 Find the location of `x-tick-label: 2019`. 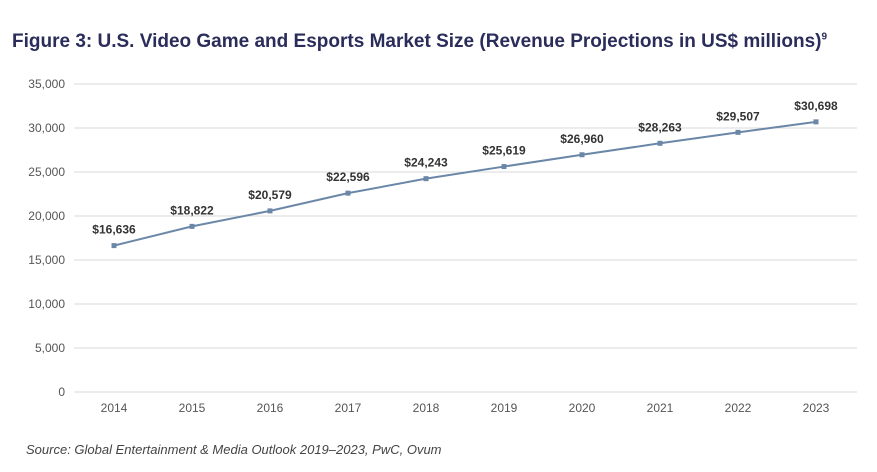

x-tick-label: 2019 is located at coordinates (504, 408).